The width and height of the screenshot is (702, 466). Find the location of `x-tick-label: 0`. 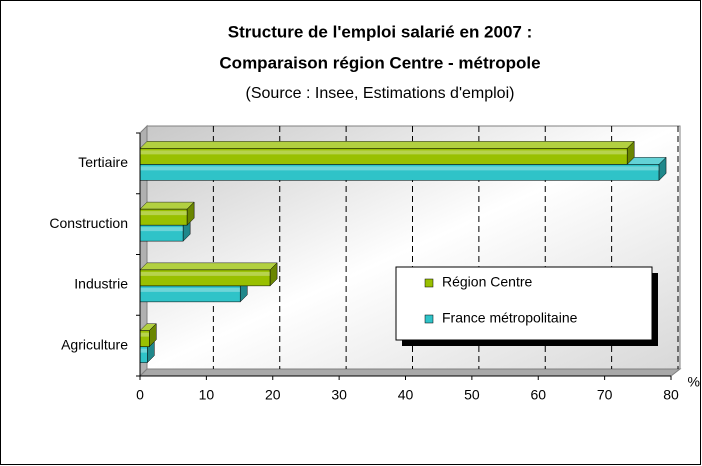

x-tick-label: 0 is located at coordinates (140, 395).